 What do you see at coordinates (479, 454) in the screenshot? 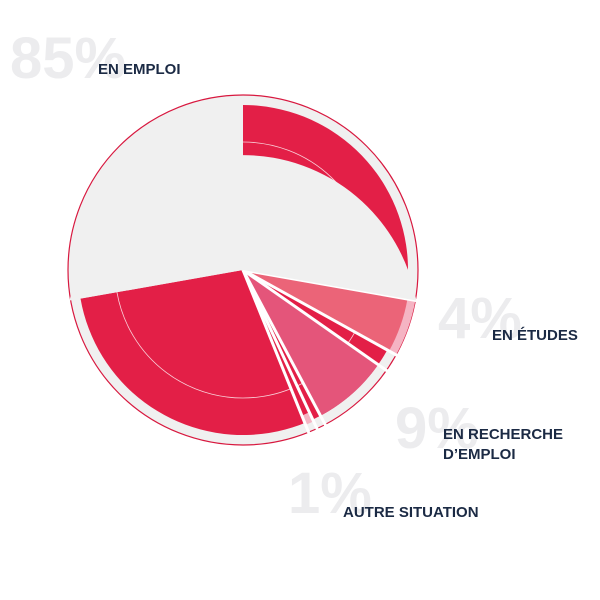
I see `slice-label-2-1: D’EMPLOI` at bounding box center [479, 454].